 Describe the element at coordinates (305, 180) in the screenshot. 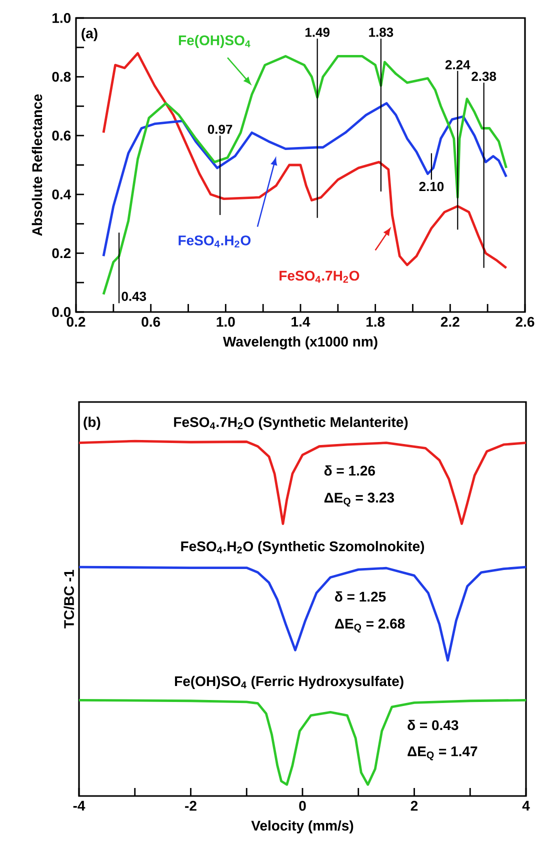

I see `line-series` at that location.